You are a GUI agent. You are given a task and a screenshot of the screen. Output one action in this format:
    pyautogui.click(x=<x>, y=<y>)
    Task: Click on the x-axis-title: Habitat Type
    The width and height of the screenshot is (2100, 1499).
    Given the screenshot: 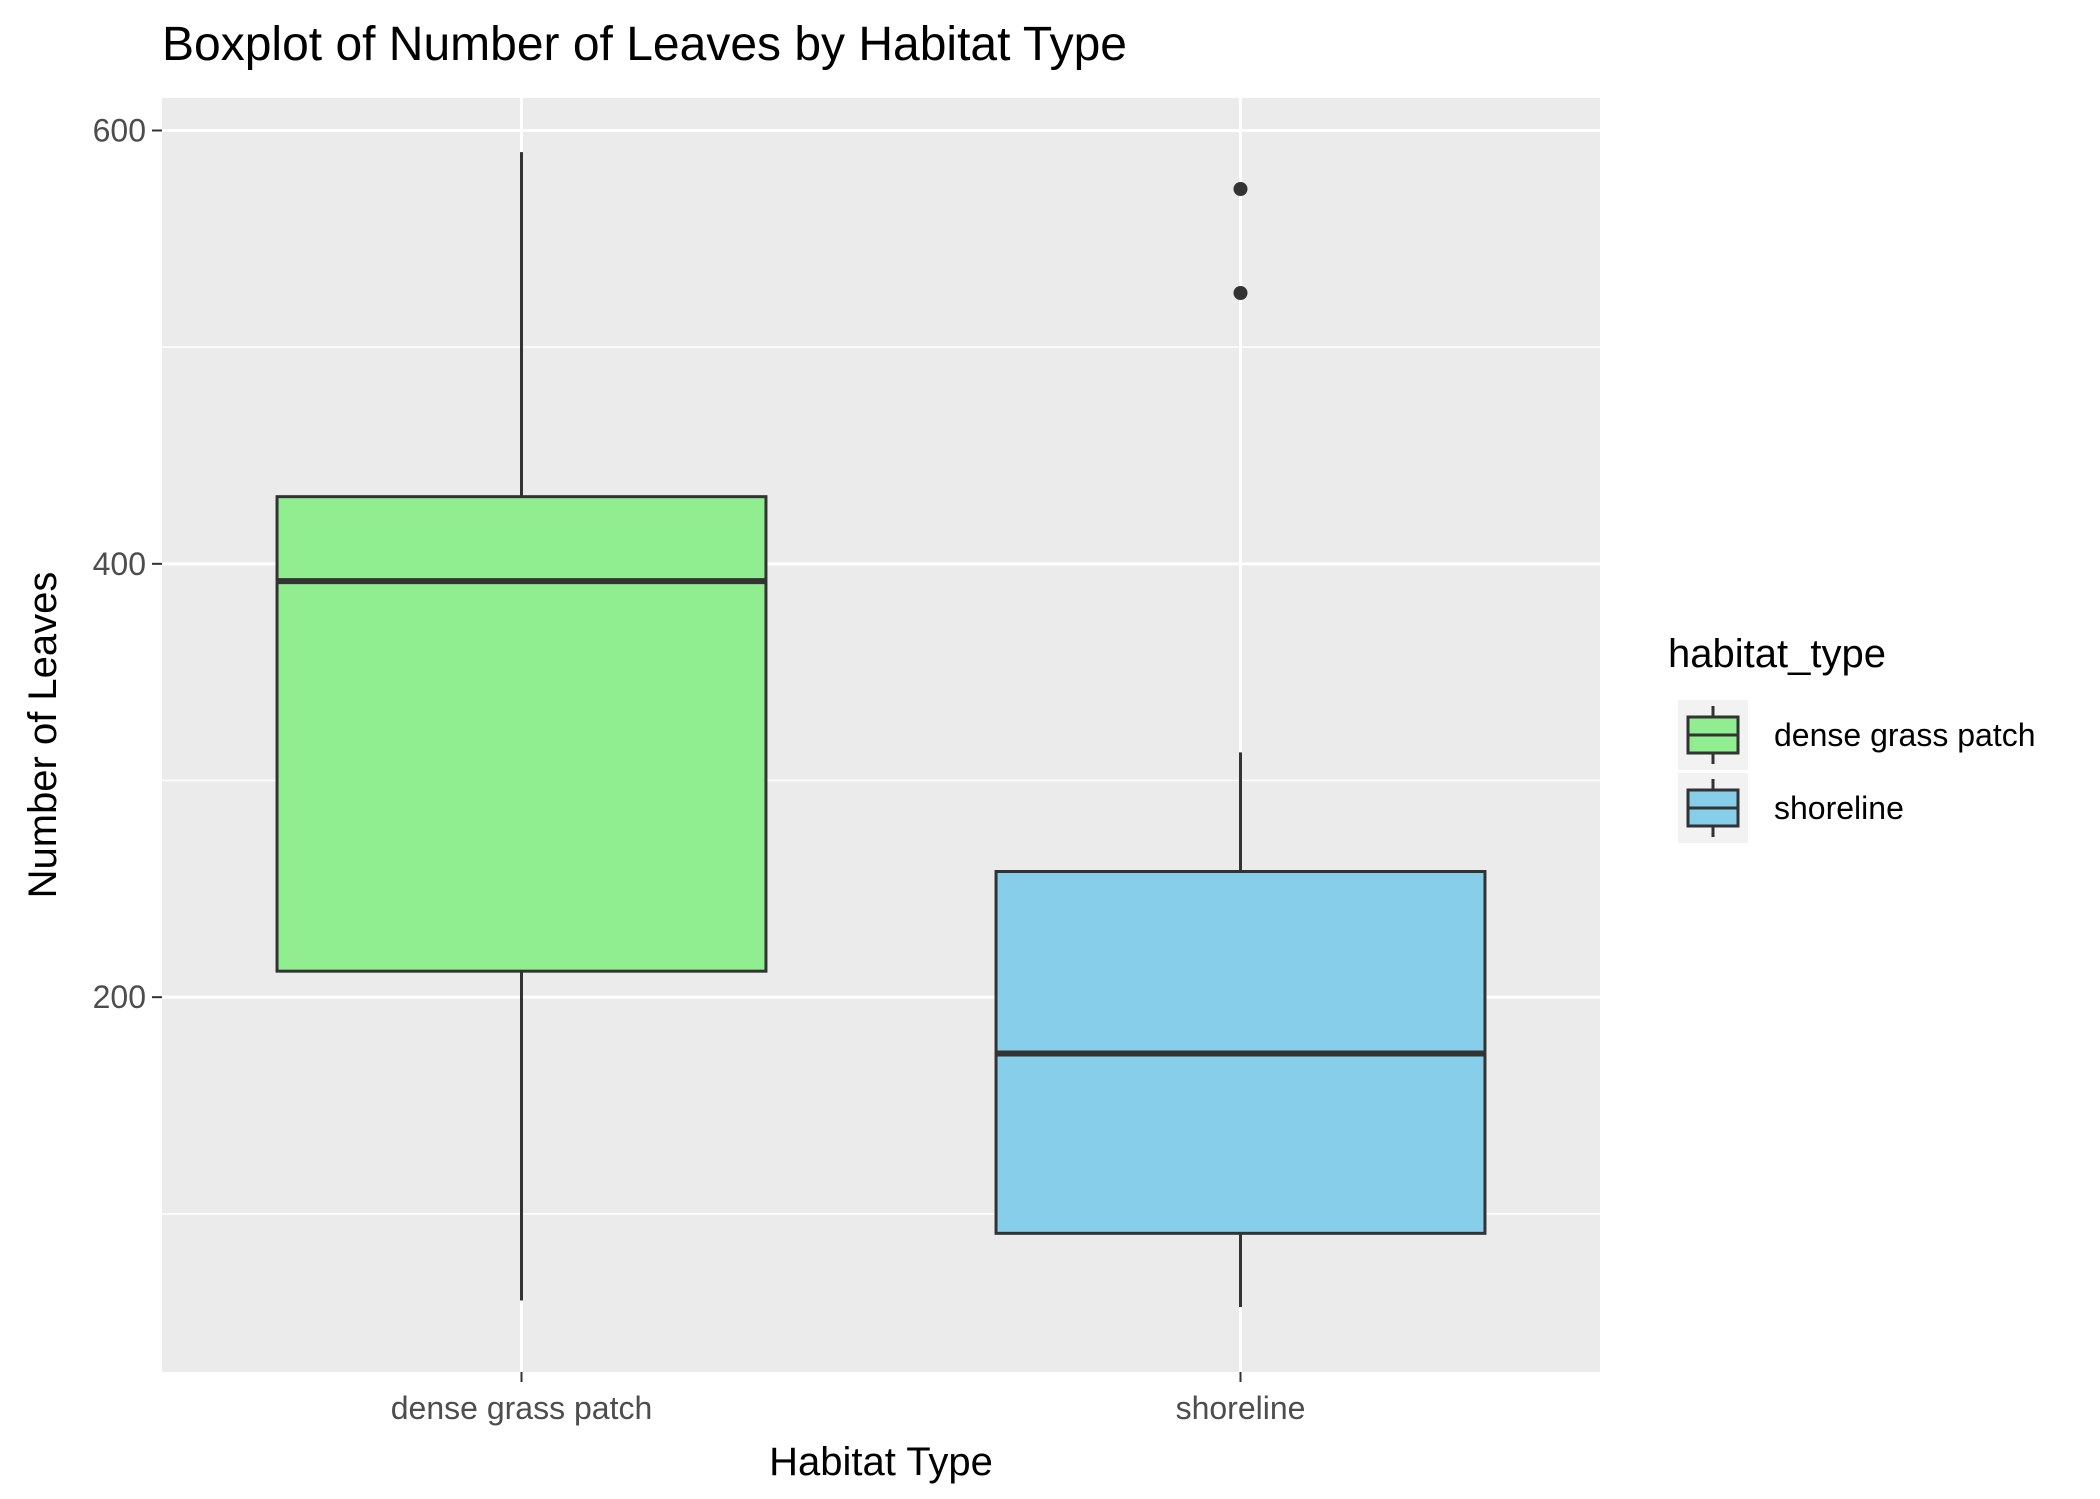 What is the action you would take?
    pyautogui.click(x=881, y=1462)
    